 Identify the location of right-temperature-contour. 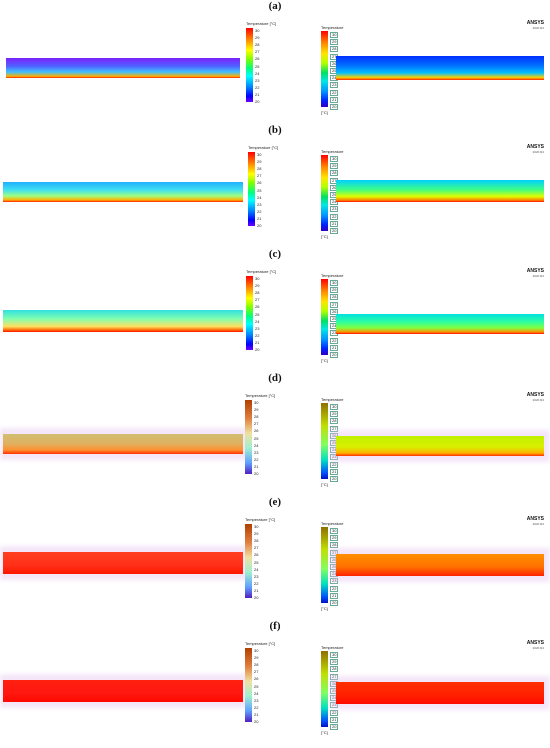
(440, 324).